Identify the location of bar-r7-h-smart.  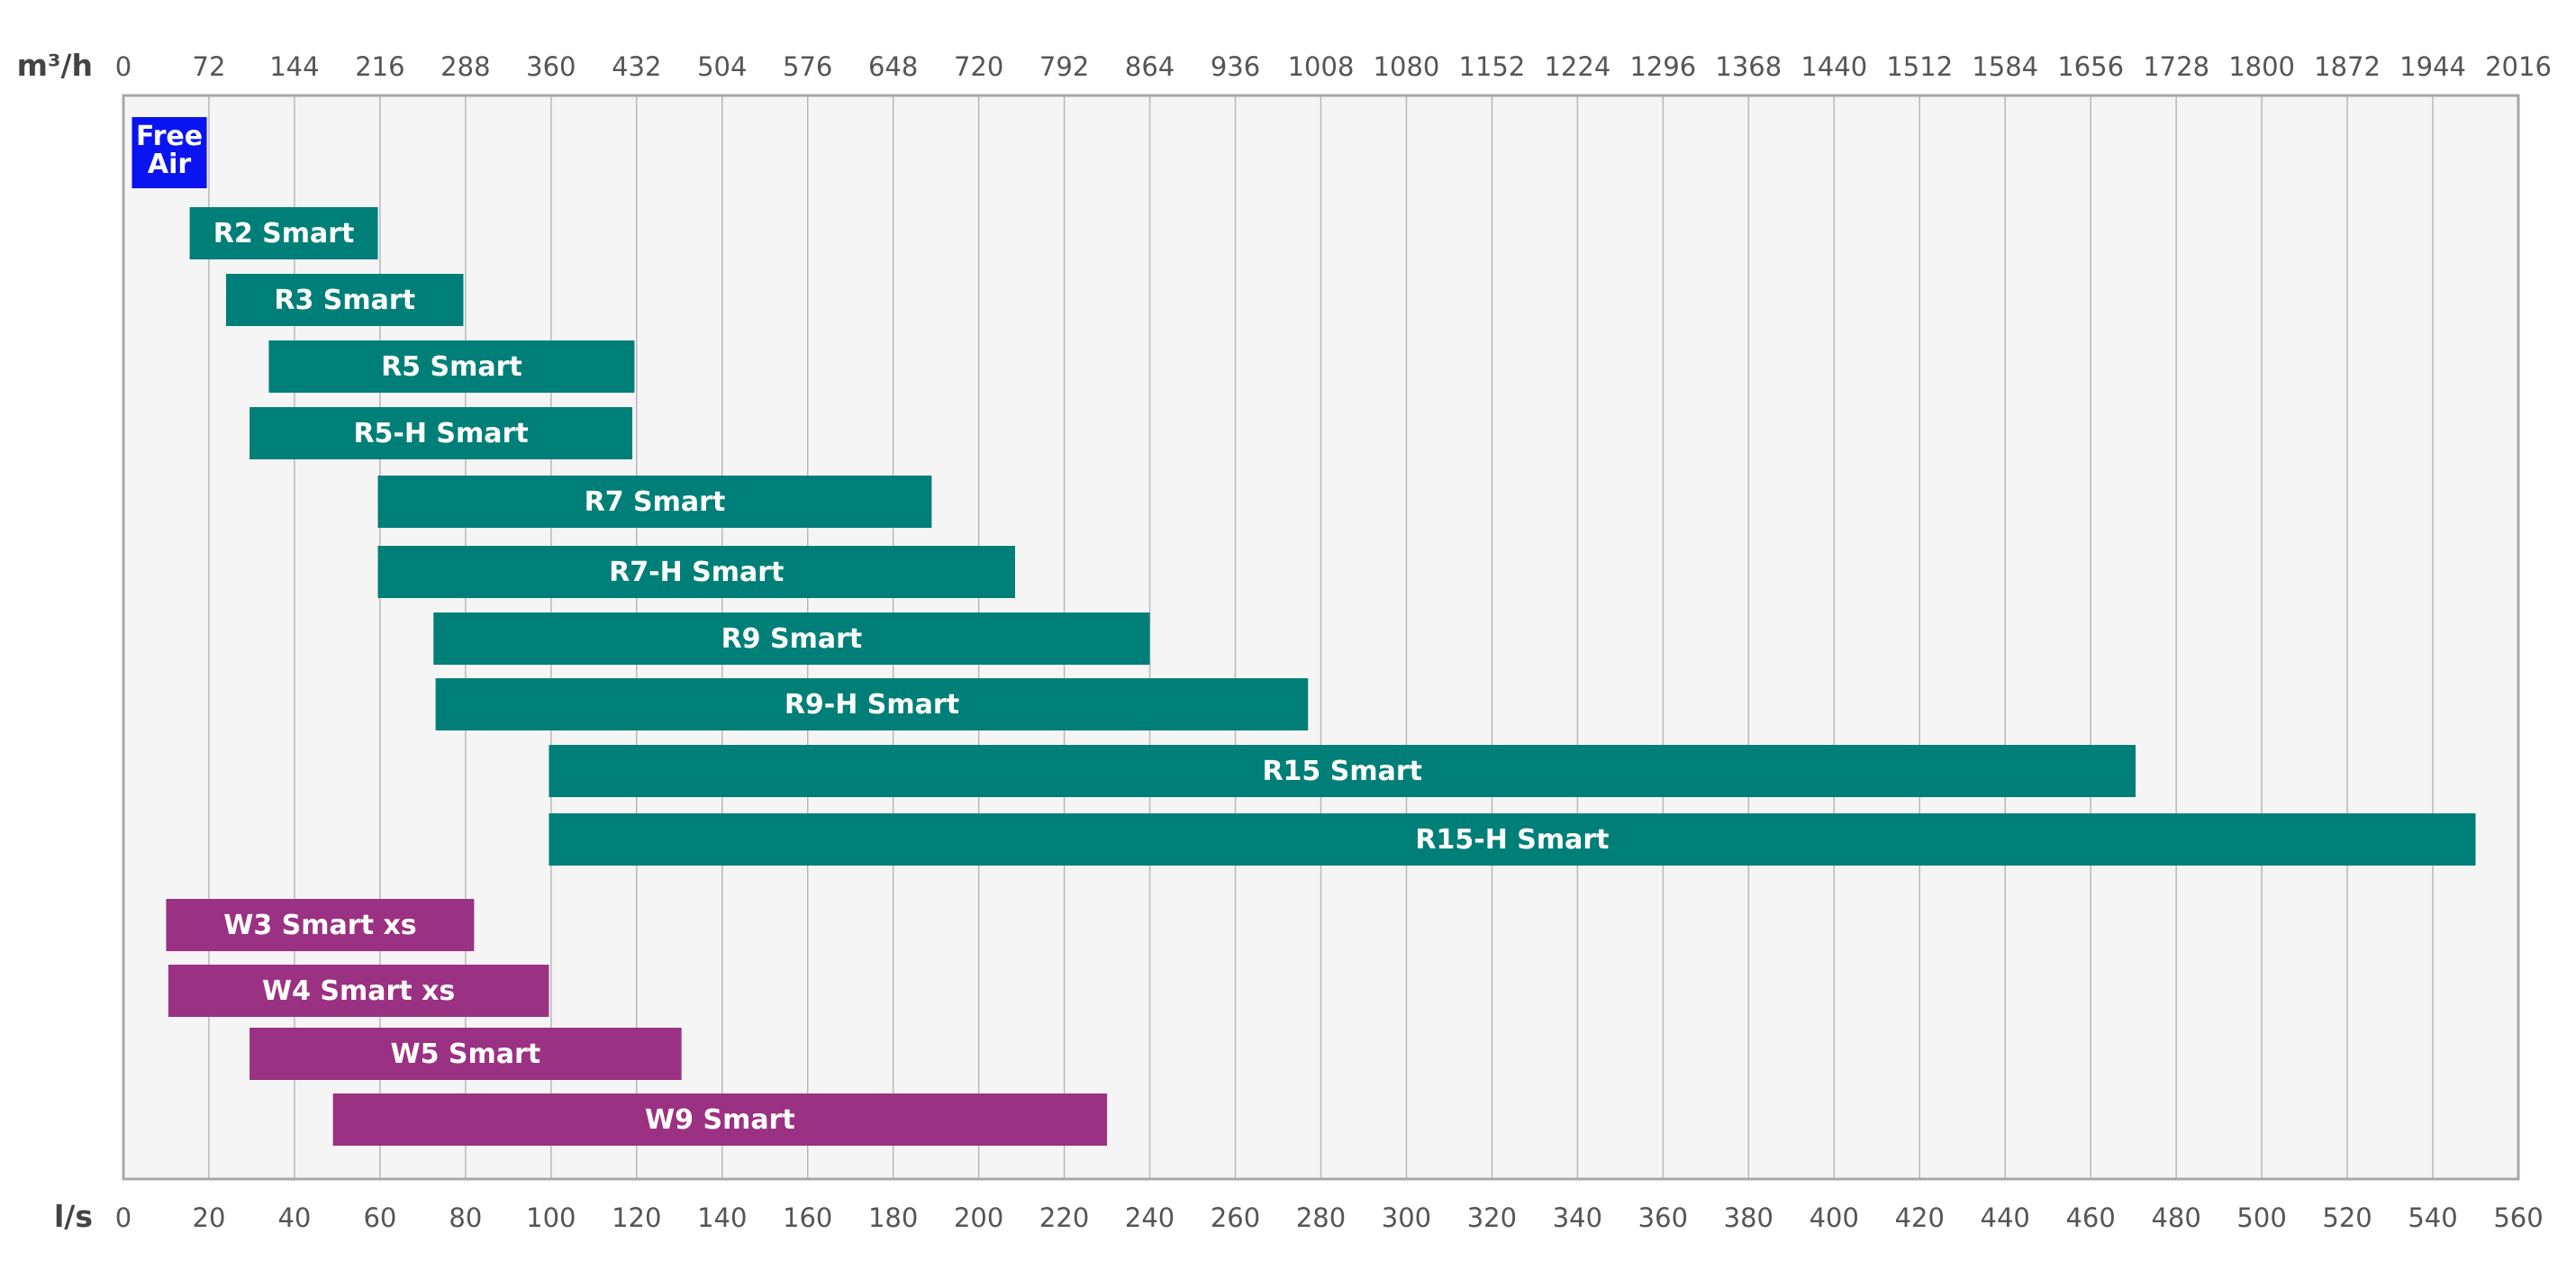
(696, 572).